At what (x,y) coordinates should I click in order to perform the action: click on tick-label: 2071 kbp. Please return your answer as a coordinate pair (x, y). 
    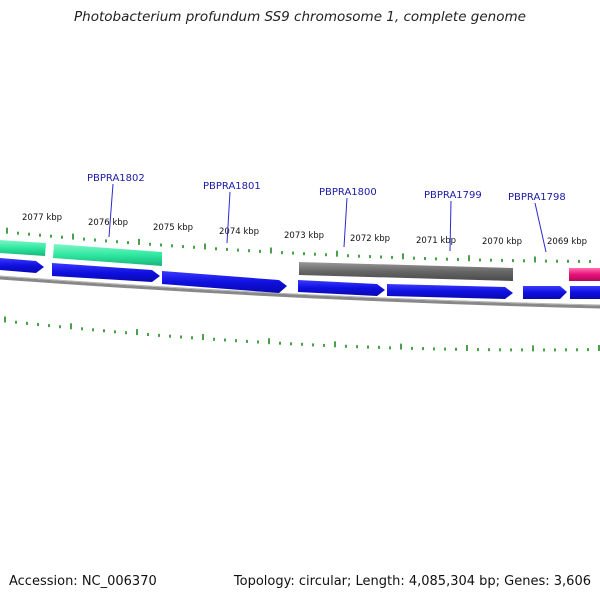
    Looking at the image, I should click on (436, 241).